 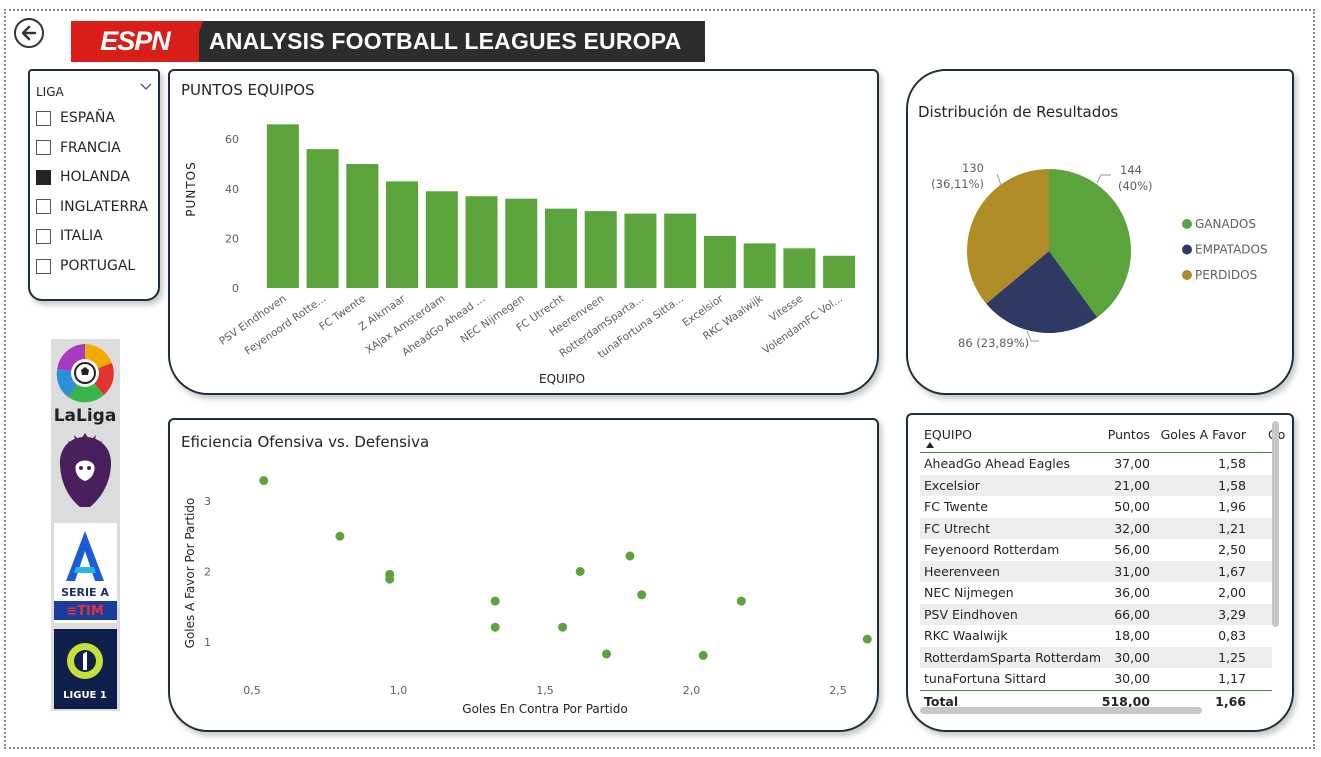 I want to click on legend-label: PERDIDOS, so click(x=1226, y=275).